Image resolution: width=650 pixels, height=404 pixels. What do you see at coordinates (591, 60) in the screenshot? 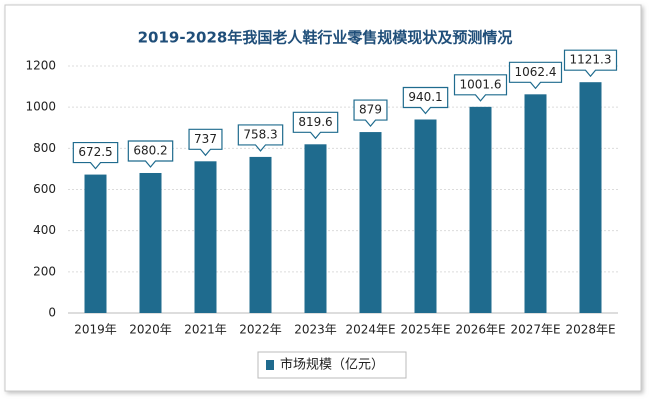
I see `data-label: 1121.3` at bounding box center [591, 60].